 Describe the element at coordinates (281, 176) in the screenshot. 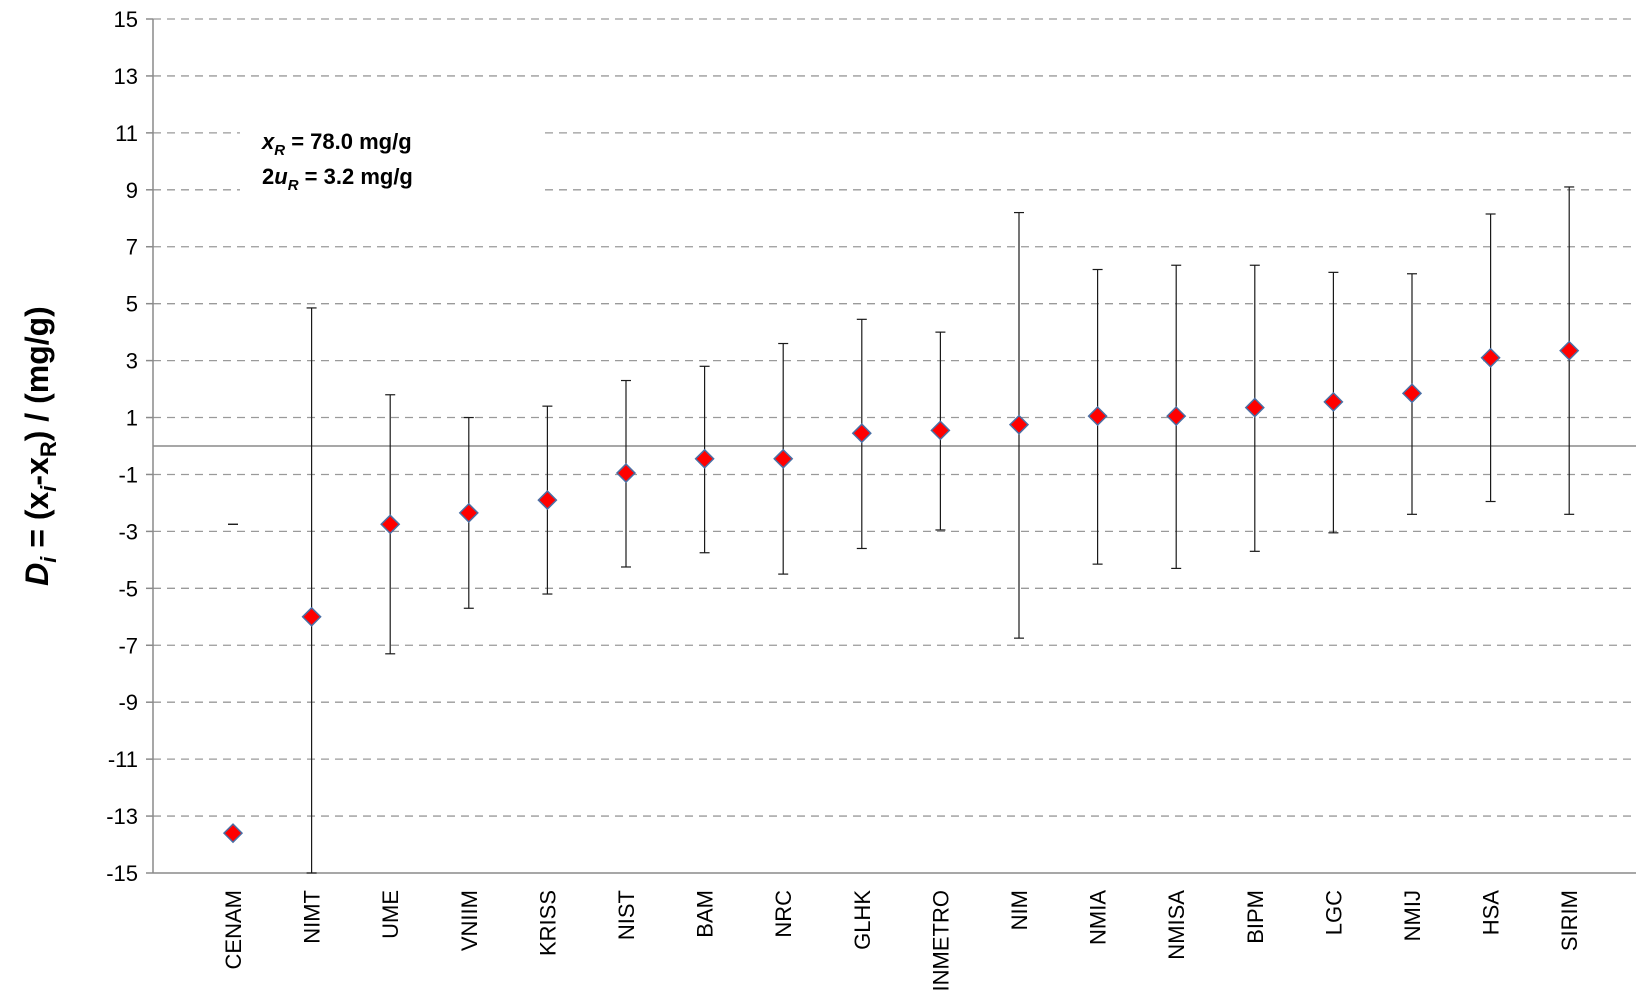

I see `annotation-ur-var: u` at that location.